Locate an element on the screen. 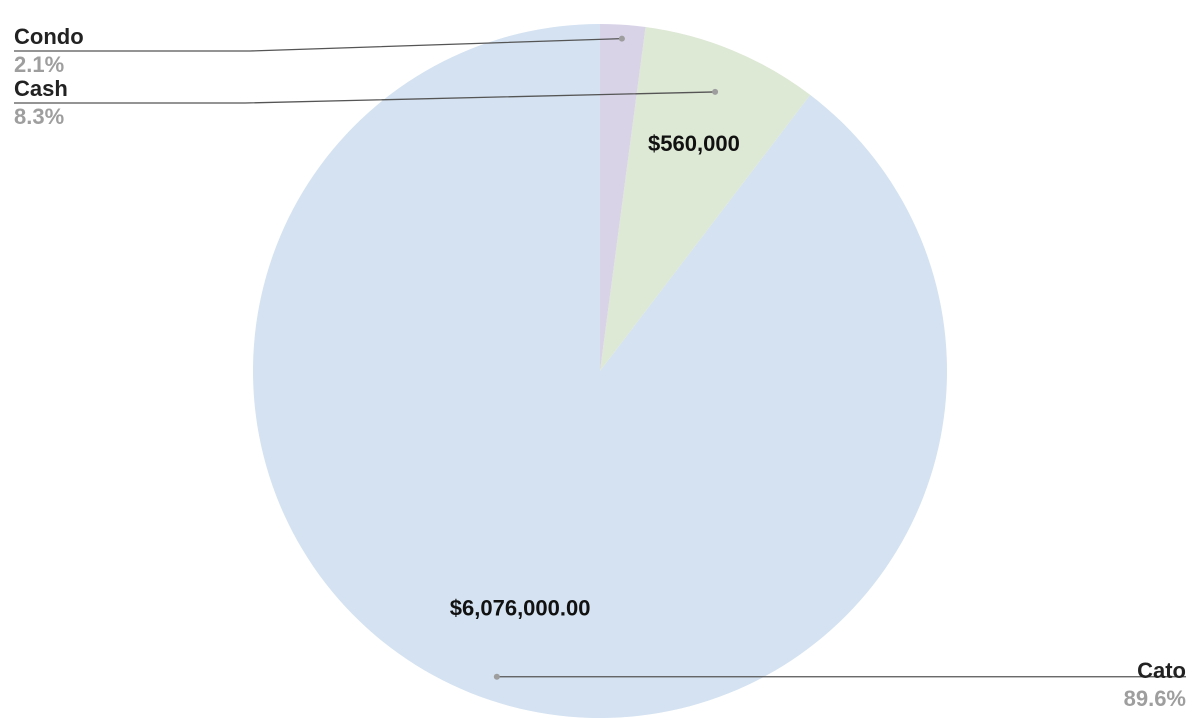 The height and width of the screenshot is (723, 1200). data-label-cato: $6,076,000.00 is located at coordinates (520, 608).